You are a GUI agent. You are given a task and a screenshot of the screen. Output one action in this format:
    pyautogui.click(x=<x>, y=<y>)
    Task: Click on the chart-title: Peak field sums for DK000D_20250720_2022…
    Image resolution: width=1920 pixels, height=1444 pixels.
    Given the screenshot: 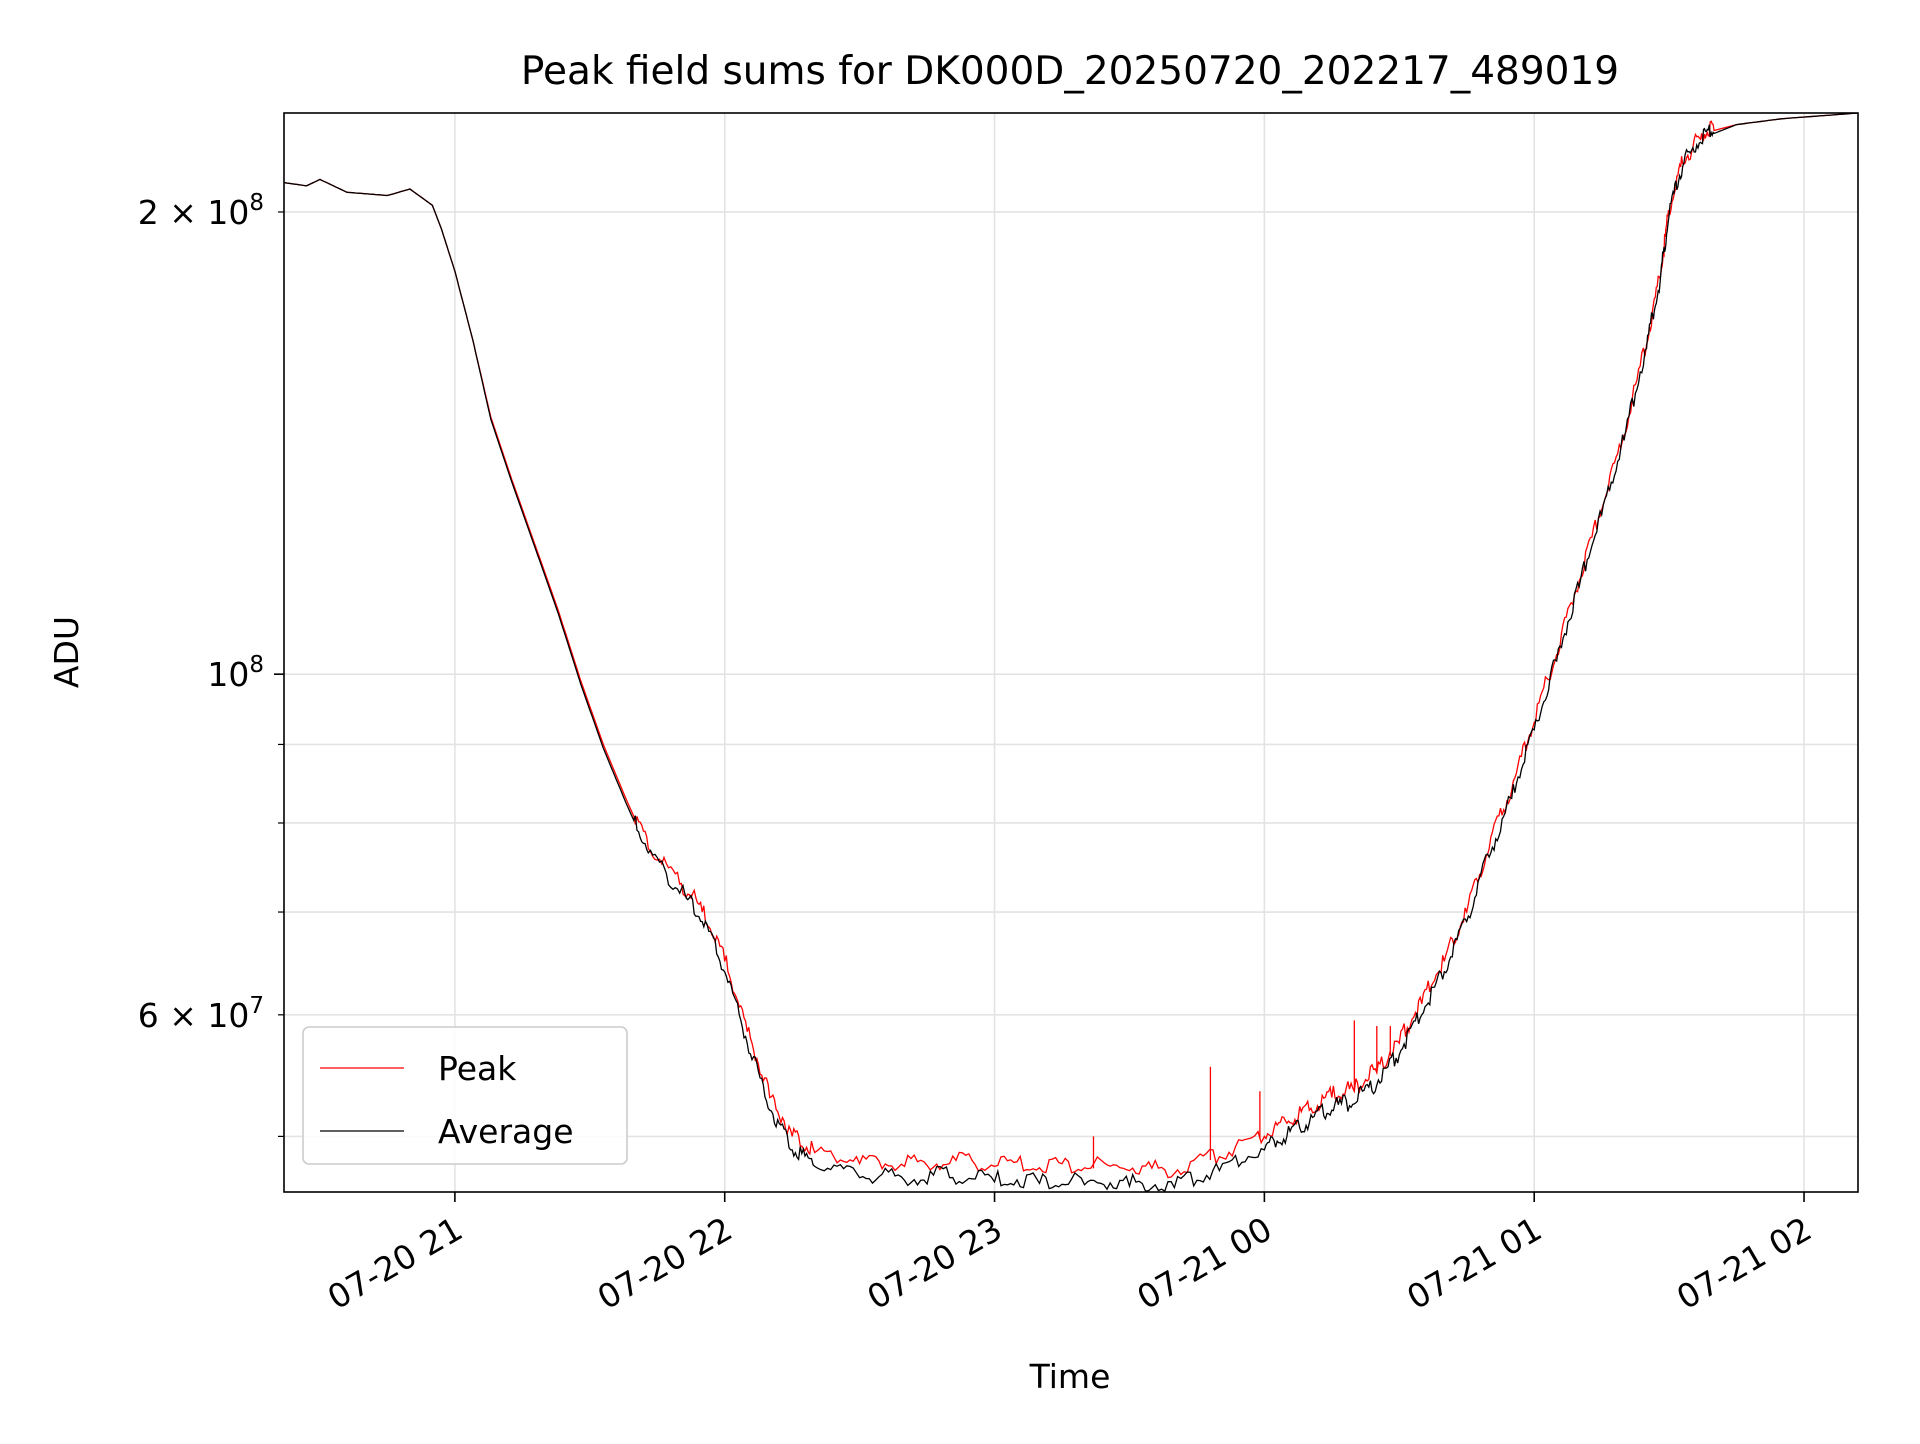 What is the action you would take?
    pyautogui.click(x=1070, y=71)
    